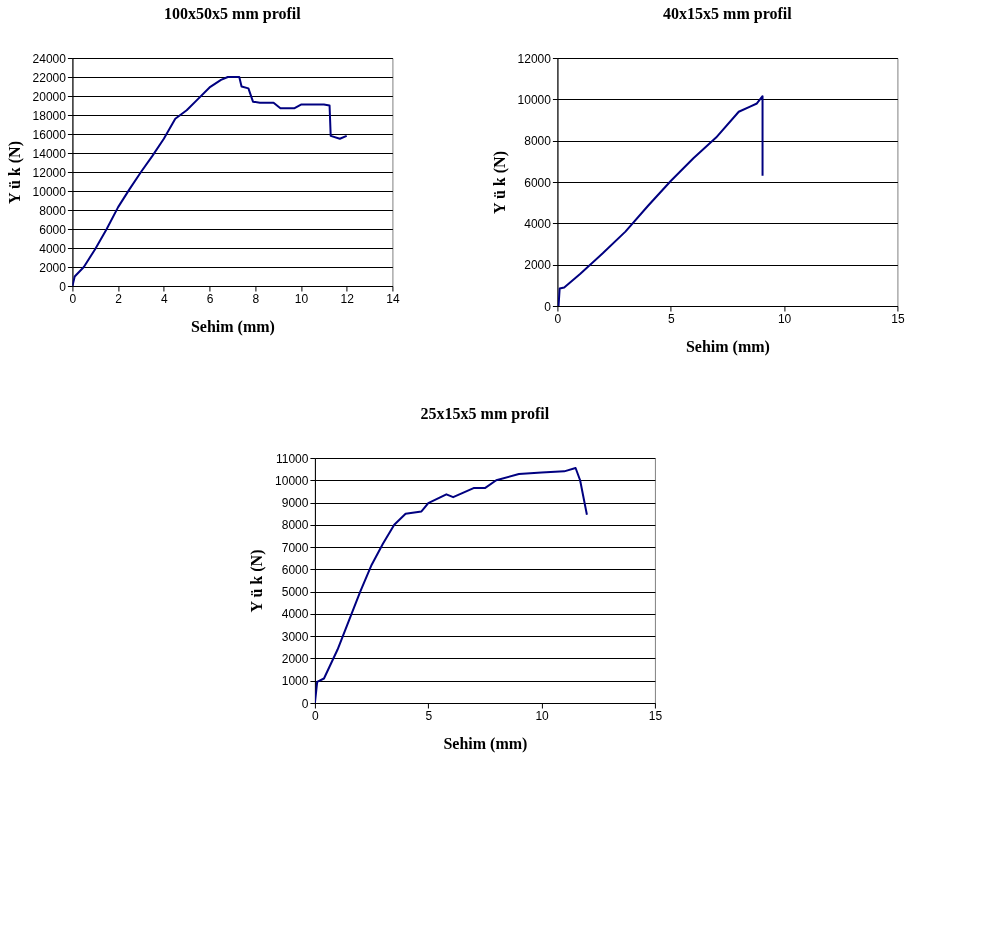 This screenshot has width=1004, height=939. What do you see at coordinates (728, 14) in the screenshot?
I see `chart-title: 40x15x5 mm profil` at bounding box center [728, 14].